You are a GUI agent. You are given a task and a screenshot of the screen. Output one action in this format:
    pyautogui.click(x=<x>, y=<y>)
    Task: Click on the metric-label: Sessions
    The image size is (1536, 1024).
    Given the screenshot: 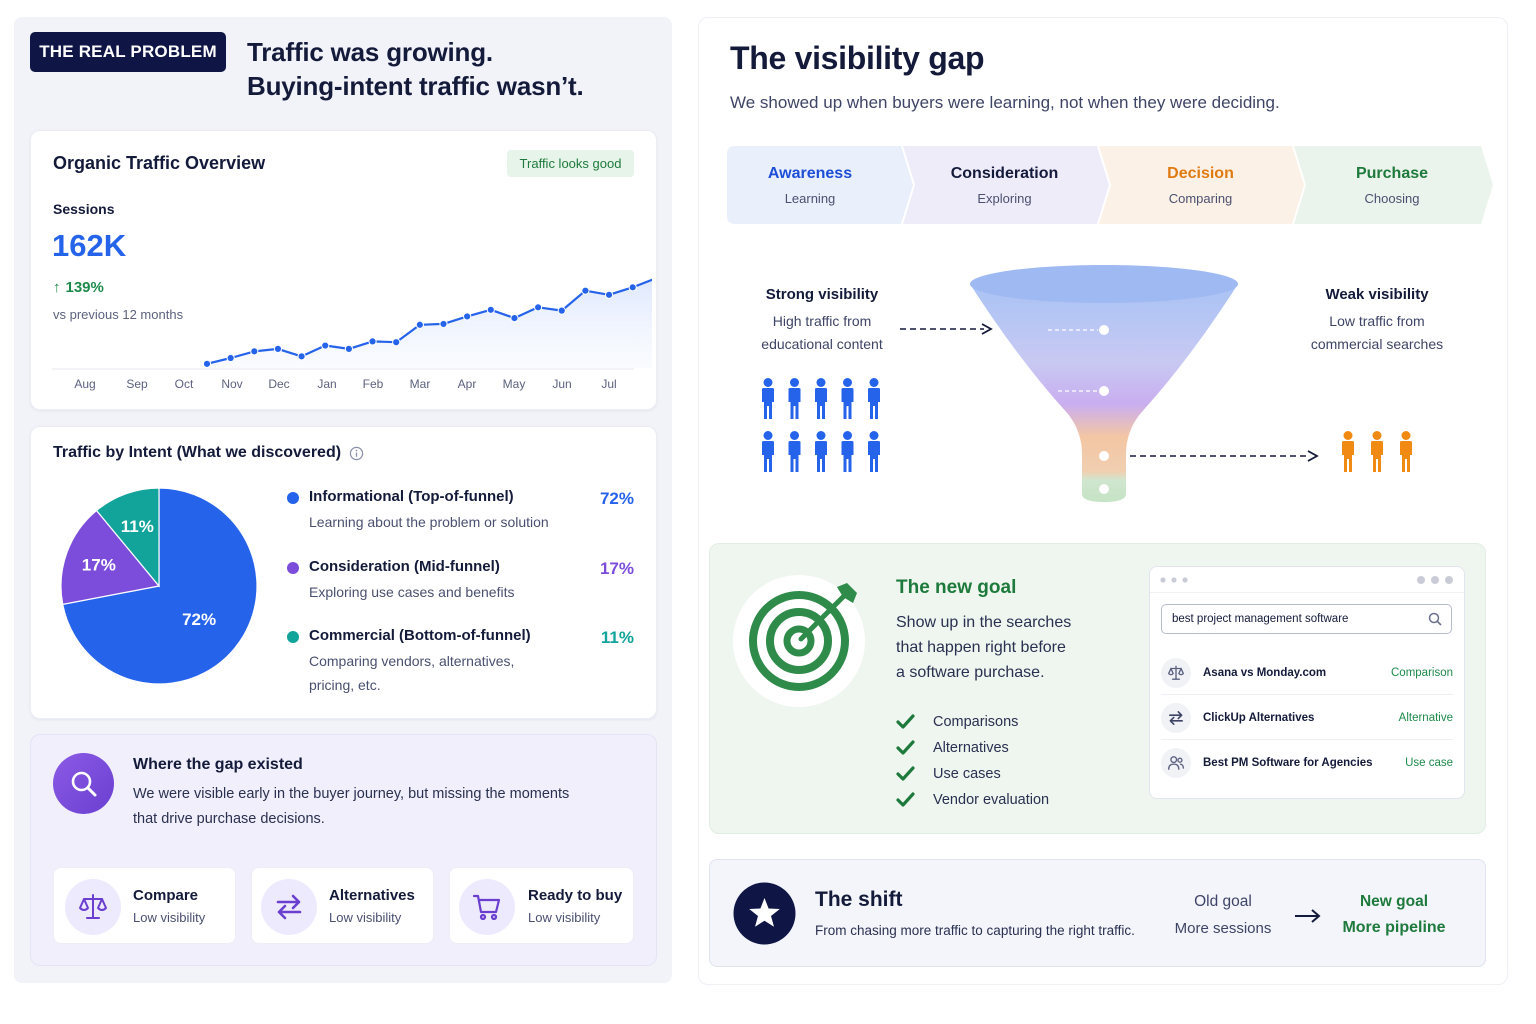 What is the action you would take?
    pyautogui.click(x=84, y=209)
    